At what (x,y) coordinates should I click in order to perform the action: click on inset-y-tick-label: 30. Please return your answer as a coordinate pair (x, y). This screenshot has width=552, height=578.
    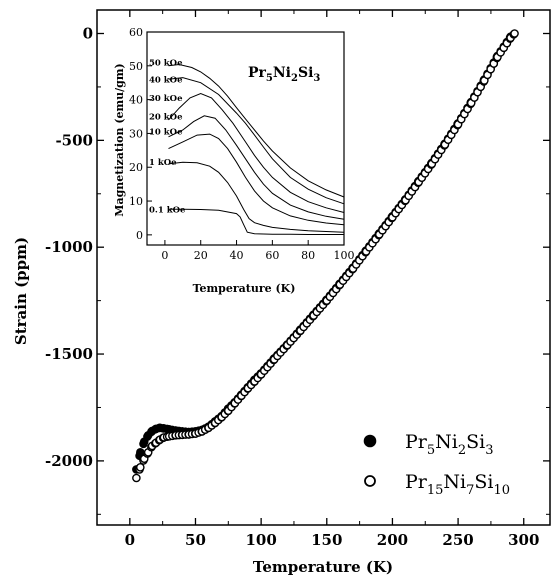
    Looking at the image, I should click on (136, 133).